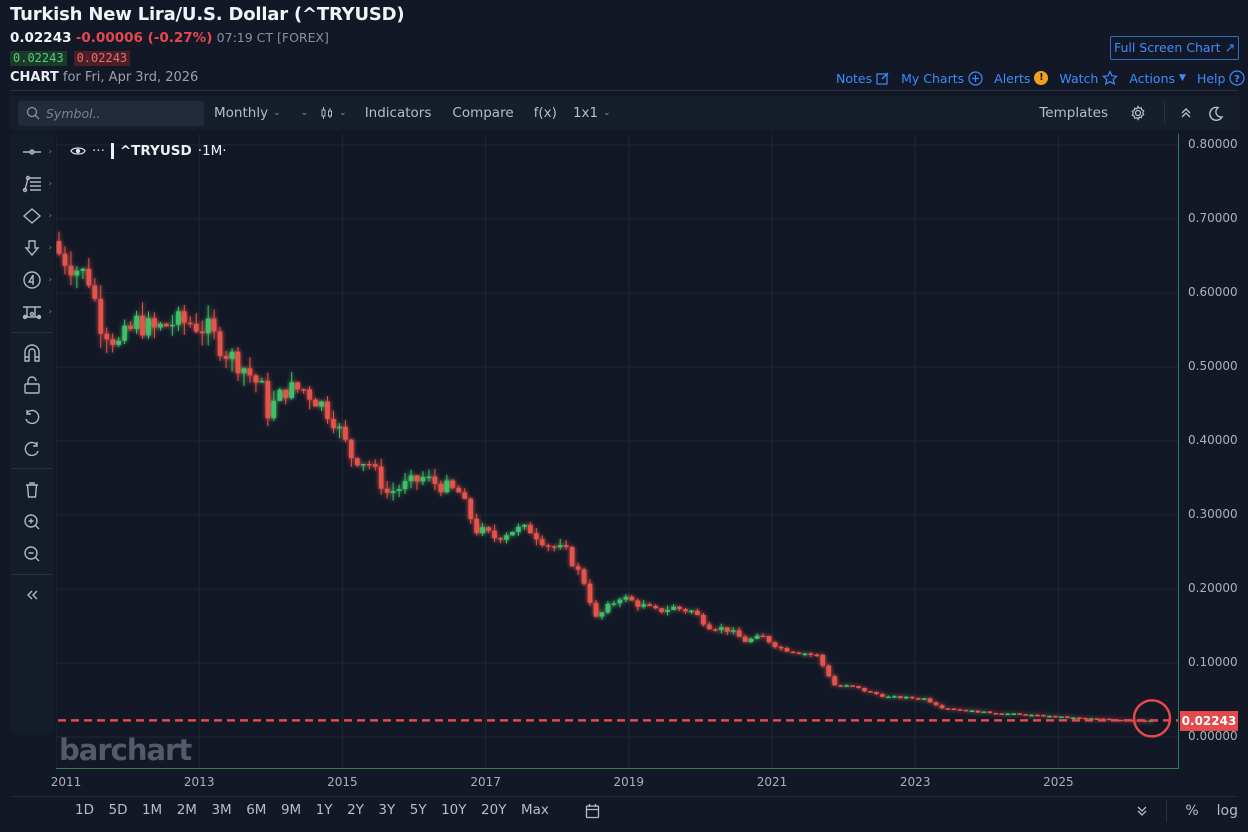 The width and height of the screenshot is (1248, 832). What do you see at coordinates (241, 113) in the screenshot?
I see `interval-label: Monthly` at bounding box center [241, 113].